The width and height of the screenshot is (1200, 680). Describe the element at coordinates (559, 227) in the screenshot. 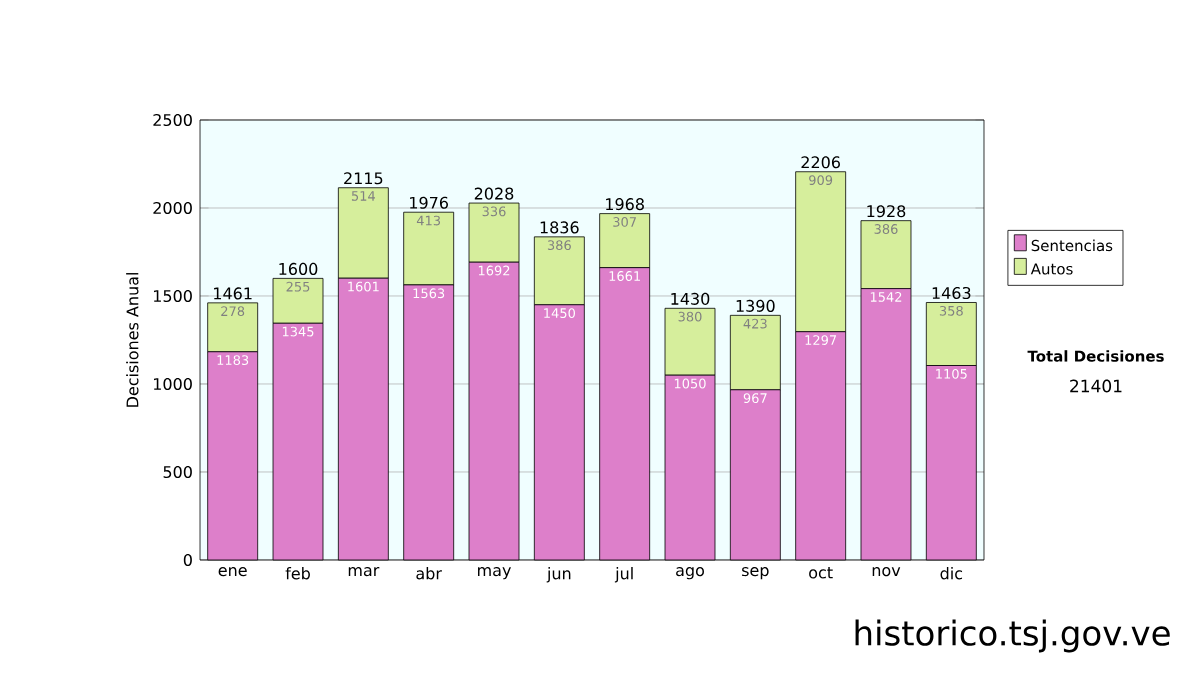

I see `total-label: 1836` at that location.